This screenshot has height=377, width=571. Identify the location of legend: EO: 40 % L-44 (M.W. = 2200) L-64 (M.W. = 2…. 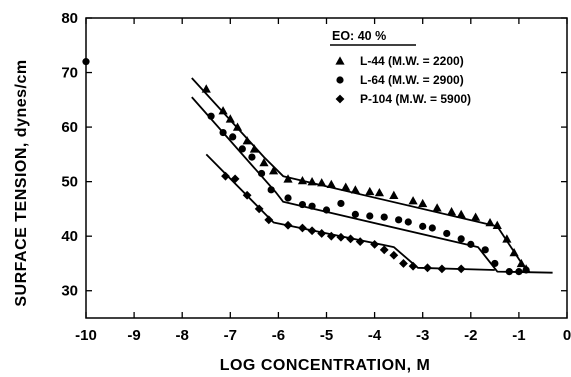
(400, 67).